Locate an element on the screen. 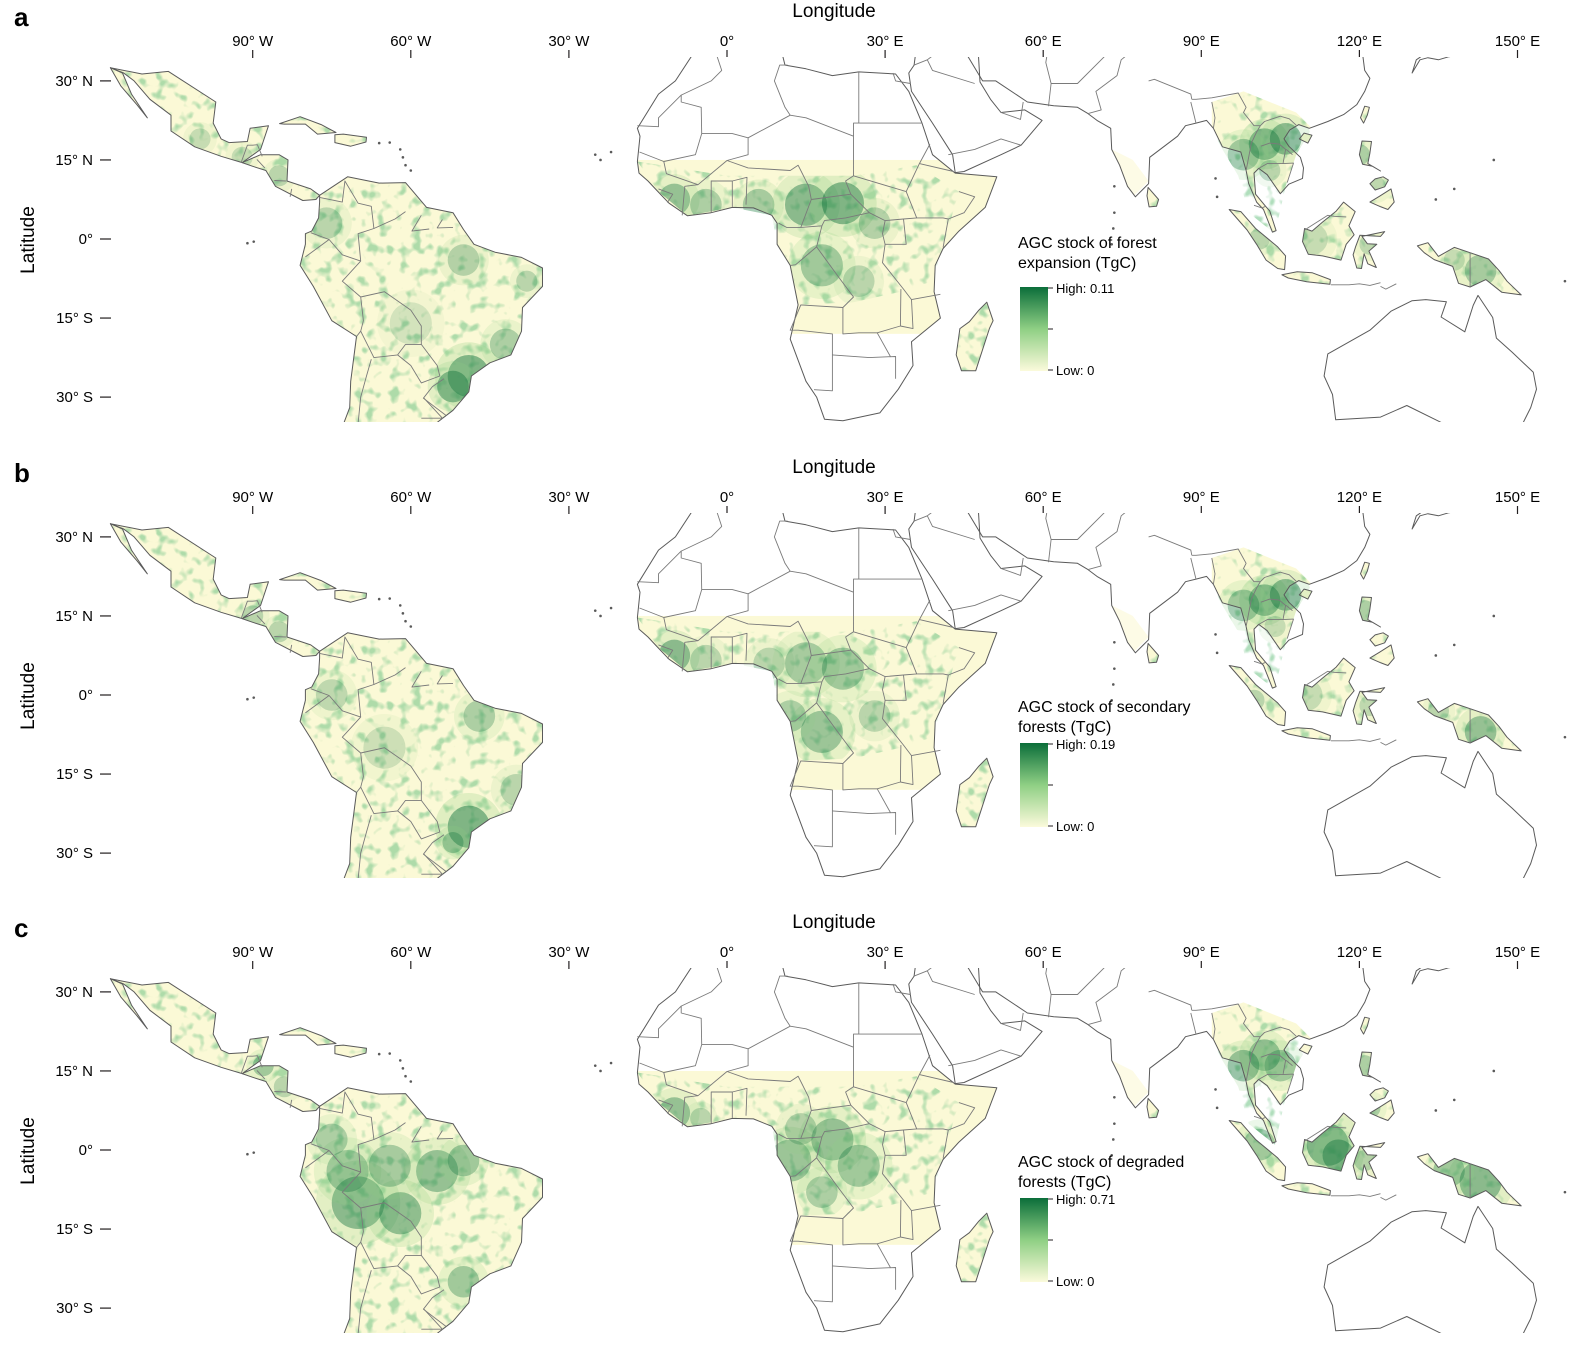 This screenshot has width=1586, height=1362. lat-tick-label: 30° S is located at coordinates (74, 397).